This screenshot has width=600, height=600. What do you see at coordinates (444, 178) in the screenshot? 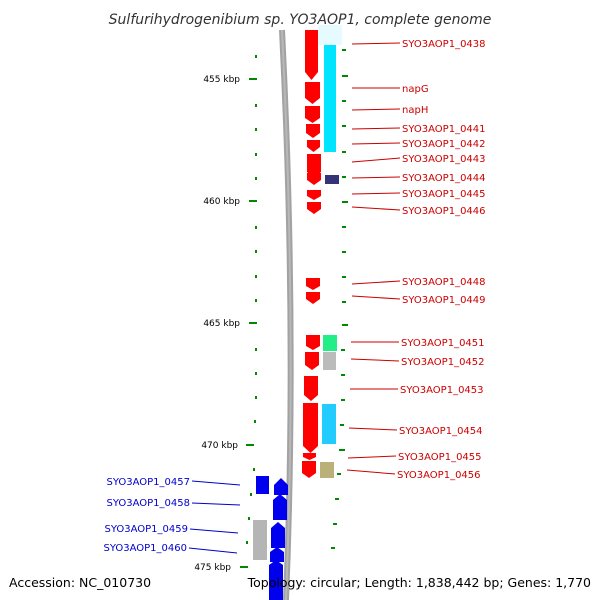
I see `gene-label-SYO3AOP1_0444: SYO3AOP1_0444` at bounding box center [444, 178].